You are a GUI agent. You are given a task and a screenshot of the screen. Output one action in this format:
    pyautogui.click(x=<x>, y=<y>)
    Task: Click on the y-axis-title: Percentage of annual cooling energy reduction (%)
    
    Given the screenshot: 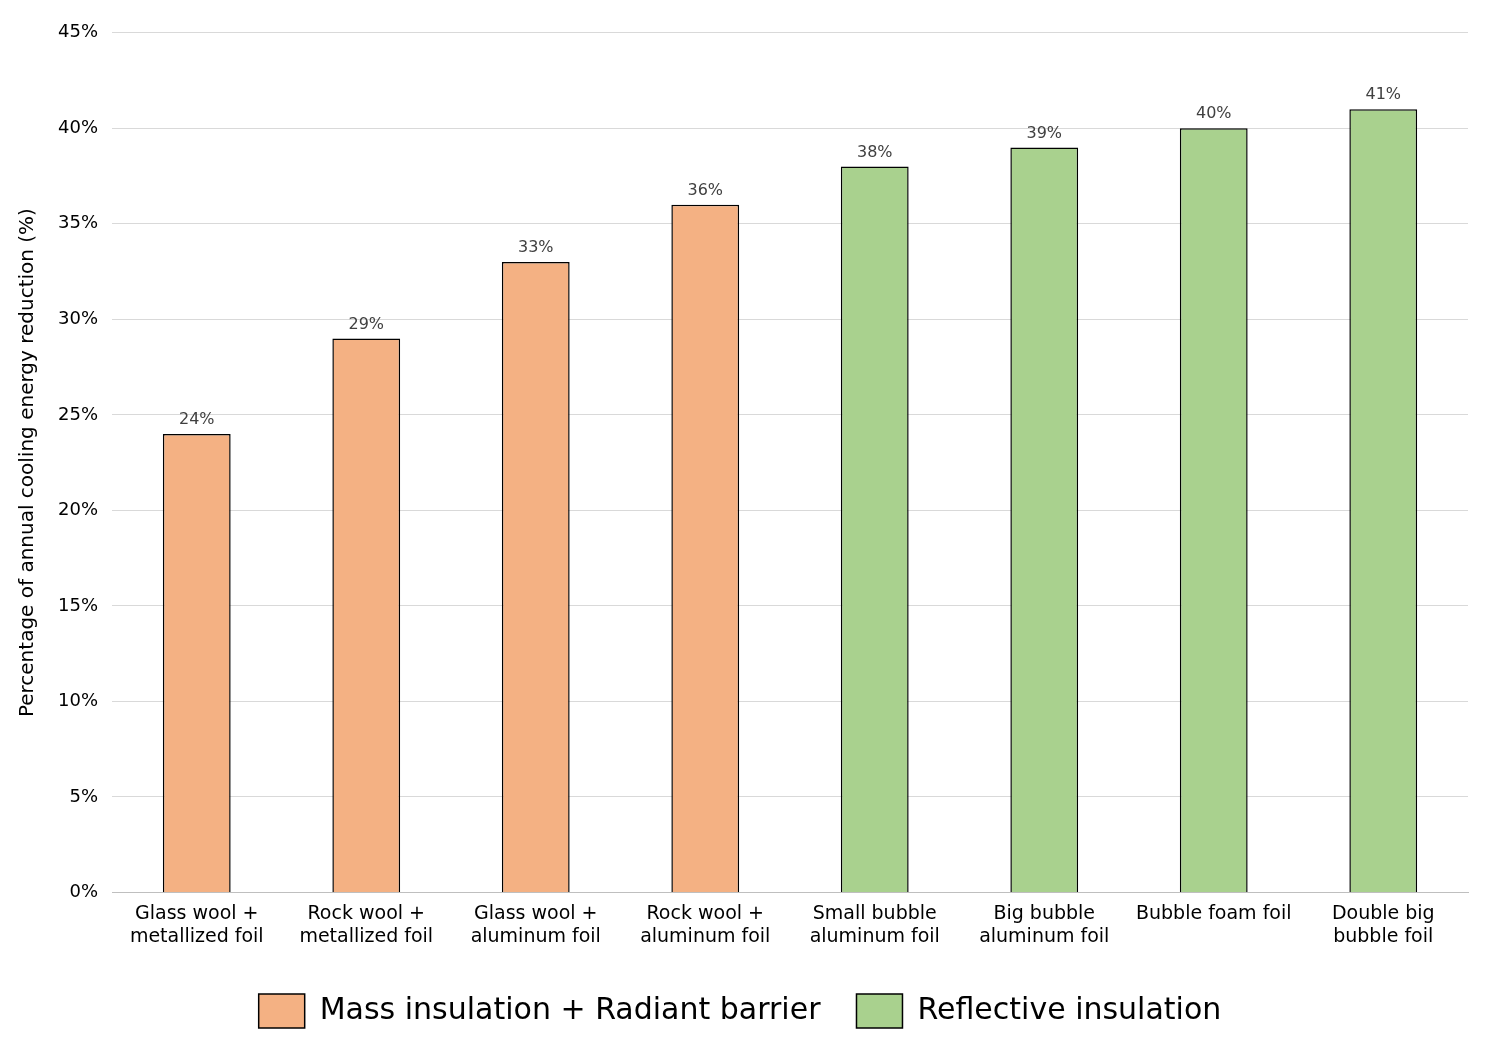 What is the action you would take?
    pyautogui.click(x=26, y=463)
    